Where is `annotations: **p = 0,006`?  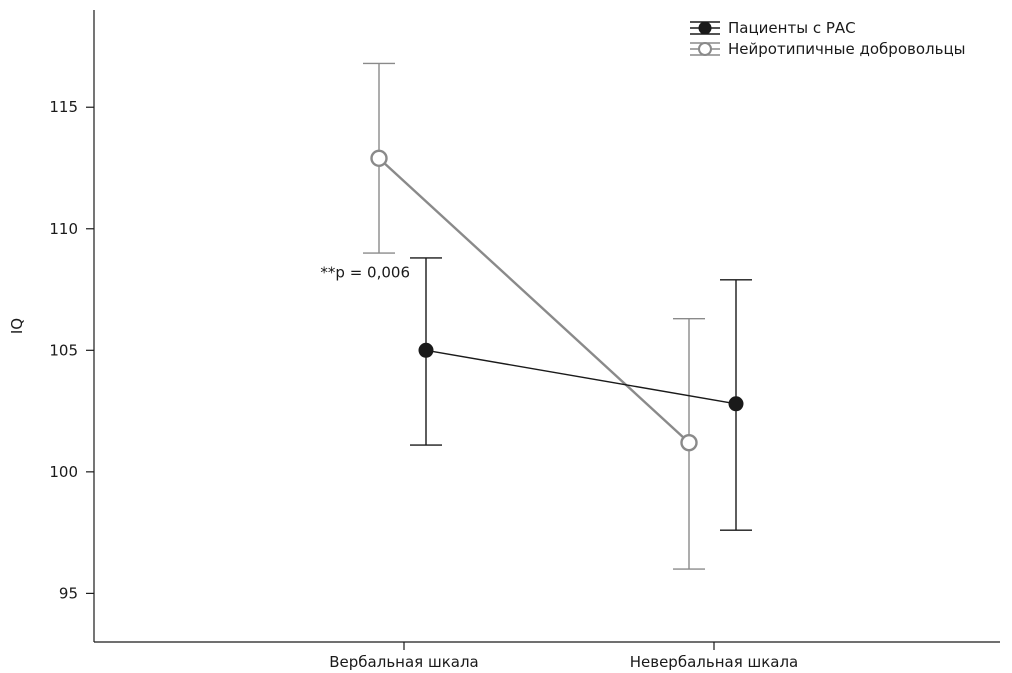
annotations: **p = 0,006 is located at coordinates (365, 273).